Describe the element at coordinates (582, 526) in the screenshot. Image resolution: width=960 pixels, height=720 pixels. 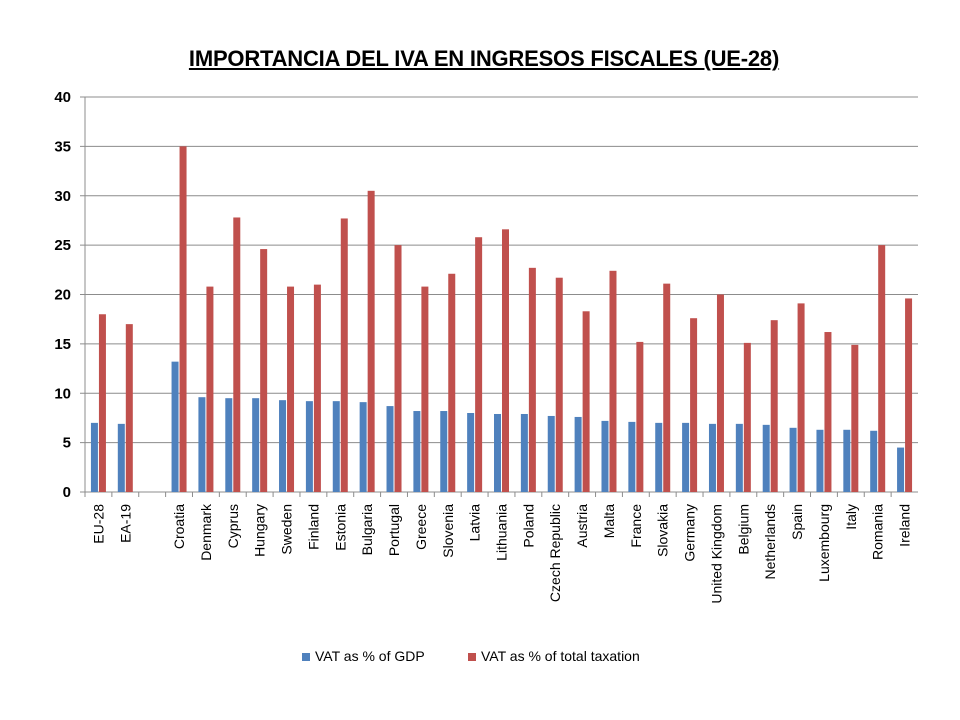
I see `x-tick-label: Austria` at that location.